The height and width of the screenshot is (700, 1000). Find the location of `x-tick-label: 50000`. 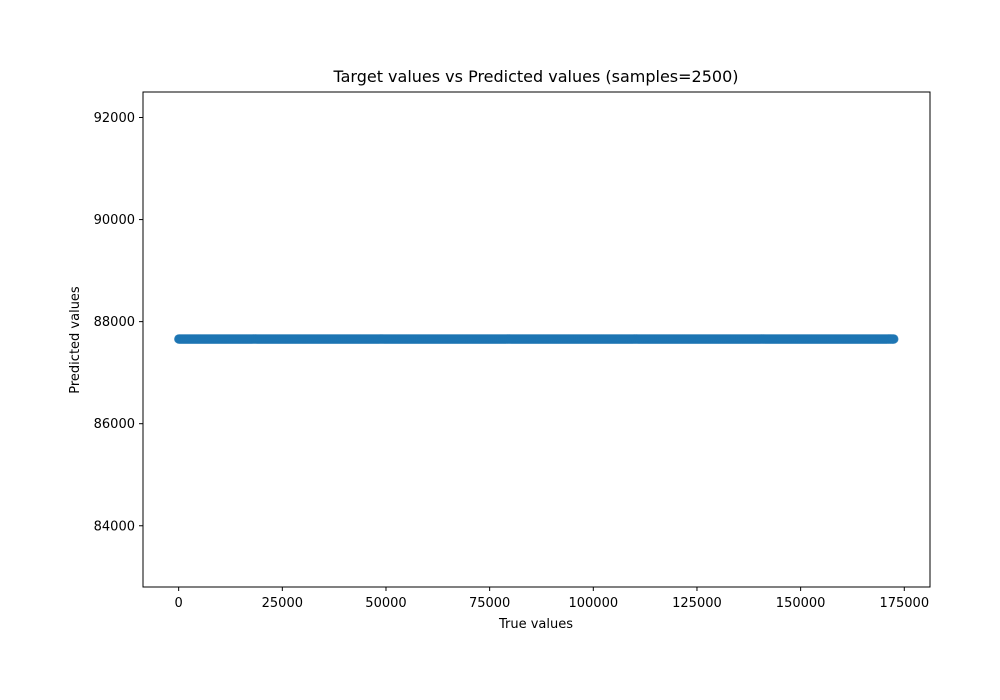

x-tick-label: 50000 is located at coordinates (385, 603).